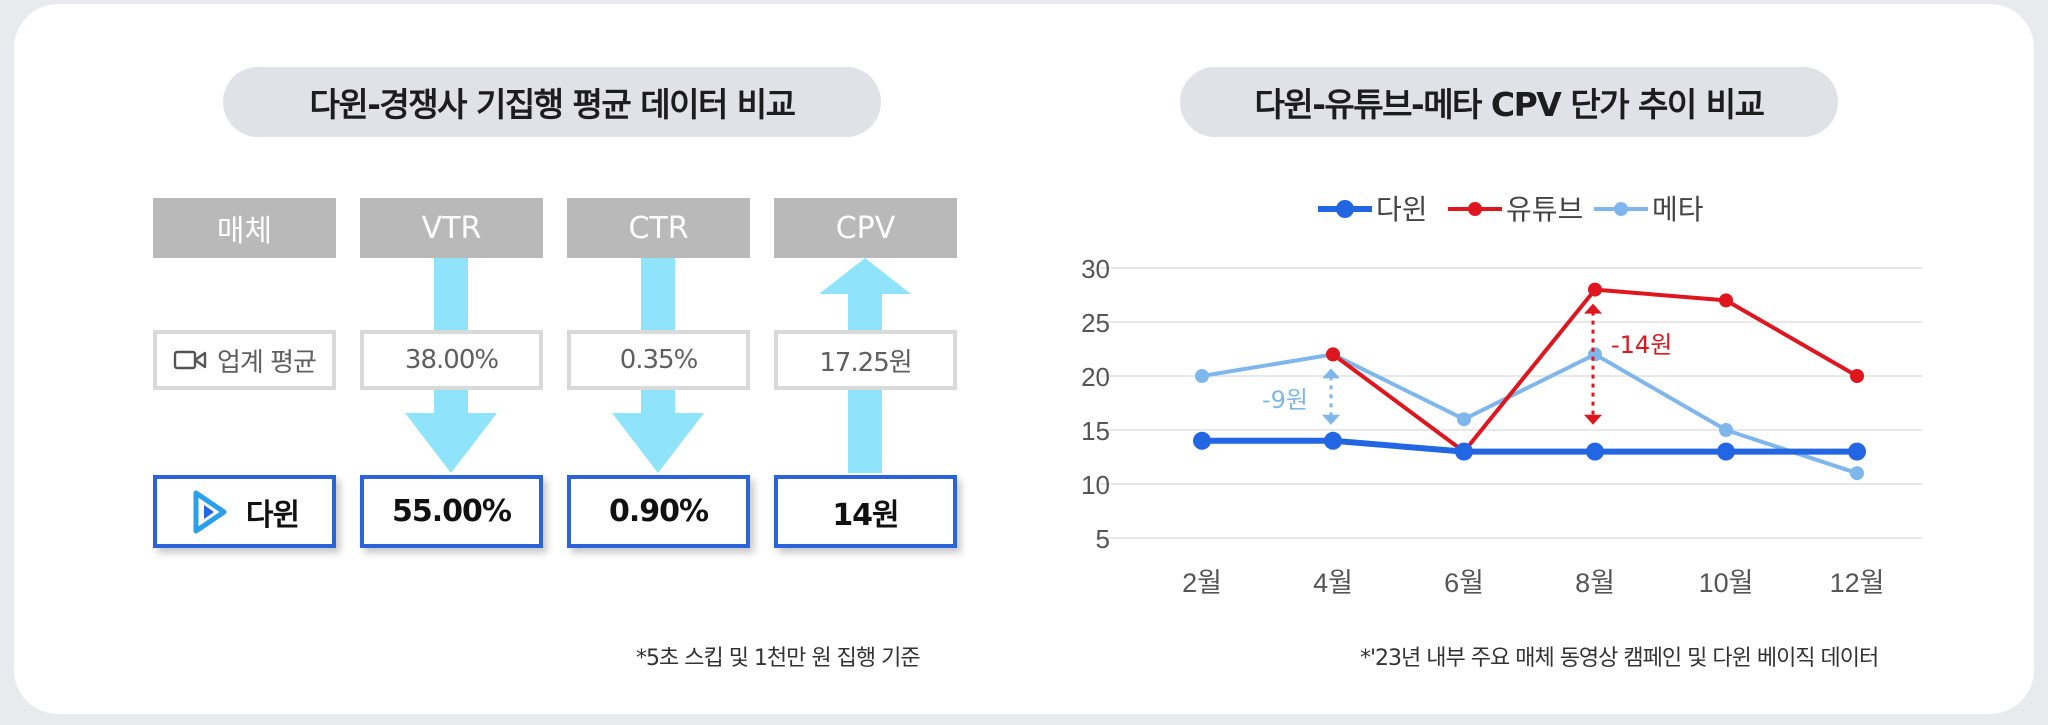  What do you see at coordinates (1095, 485) in the screenshot?
I see `y-tick-label: 10` at bounding box center [1095, 485].